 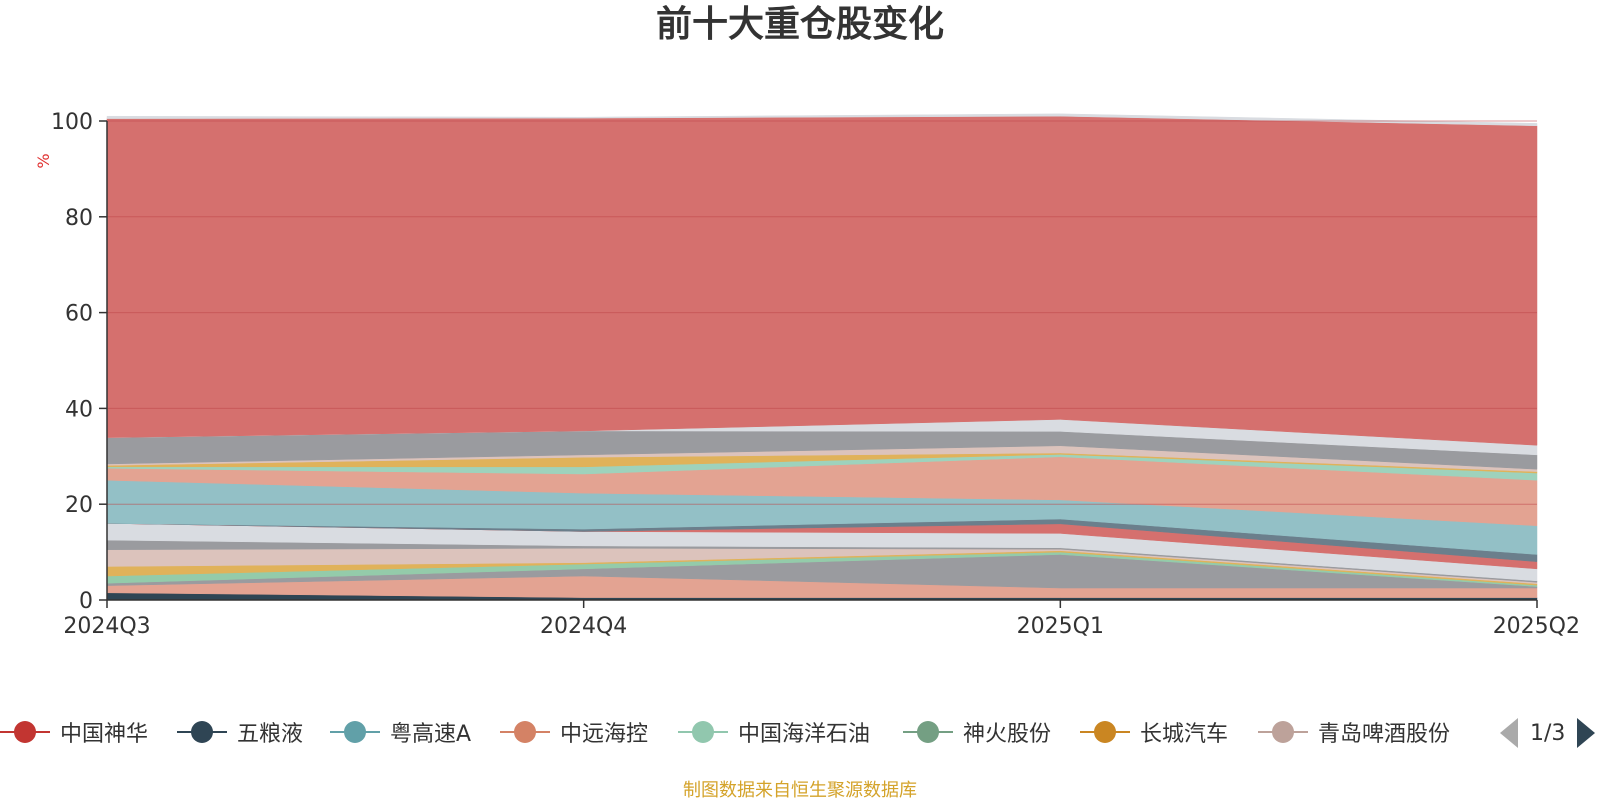 What do you see at coordinates (800, 790) in the screenshot?
I see `source-note: 制图数据来自恒生聚源数据库` at bounding box center [800, 790].